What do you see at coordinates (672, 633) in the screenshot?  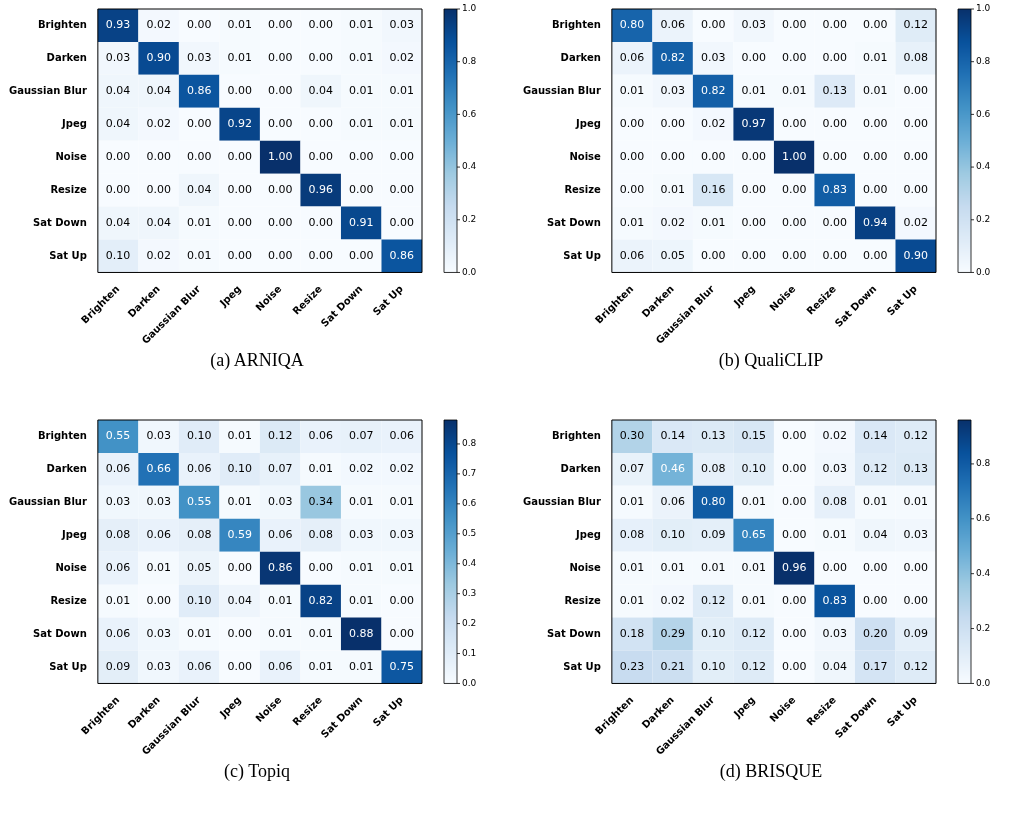 I see `data-label: 0.29` at bounding box center [672, 633].